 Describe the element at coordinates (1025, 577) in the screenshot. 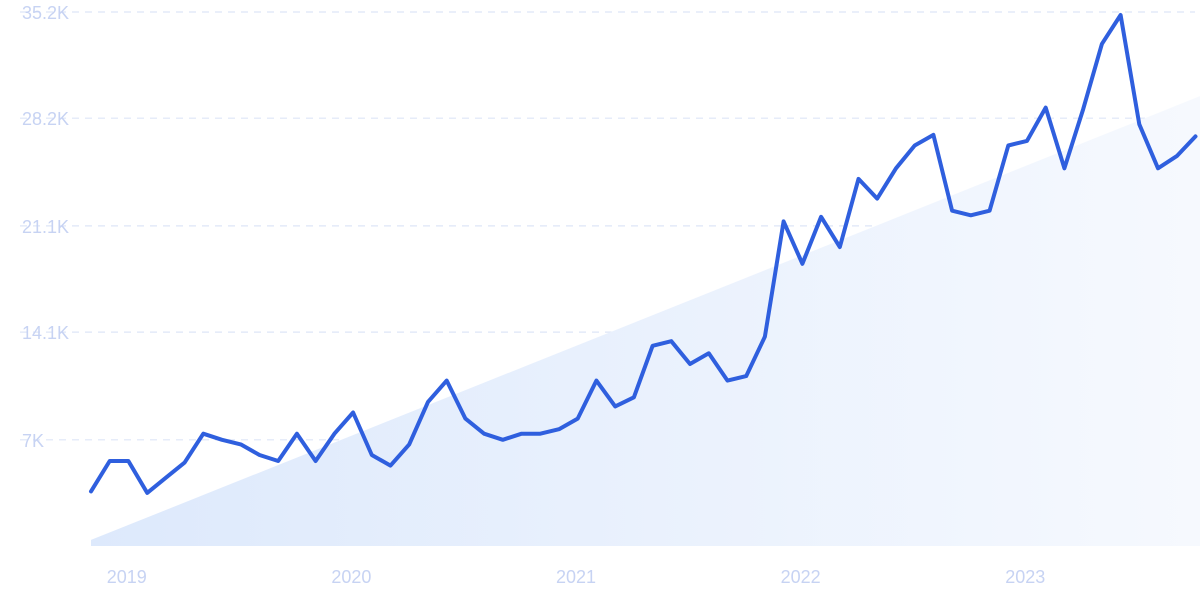

I see `x-tick-label: 2023` at that location.